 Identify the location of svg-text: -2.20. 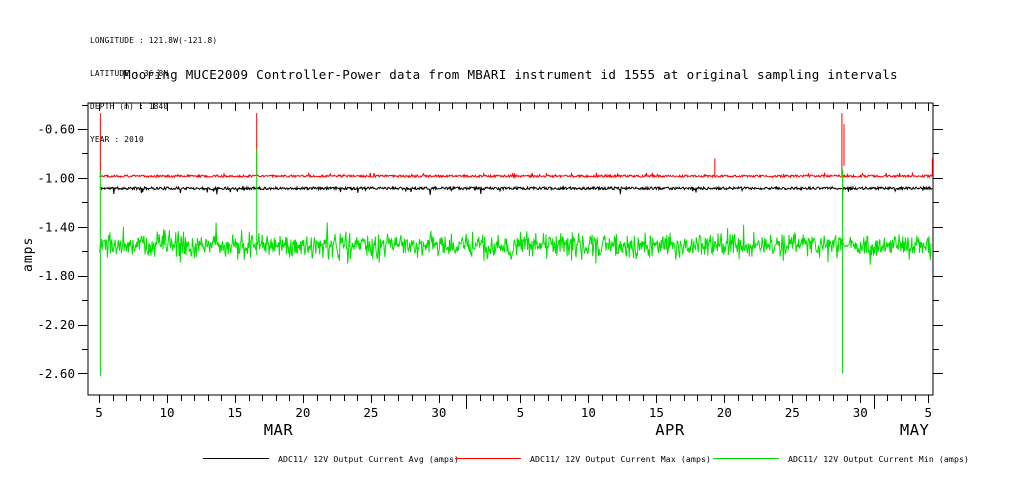
(56, 324).